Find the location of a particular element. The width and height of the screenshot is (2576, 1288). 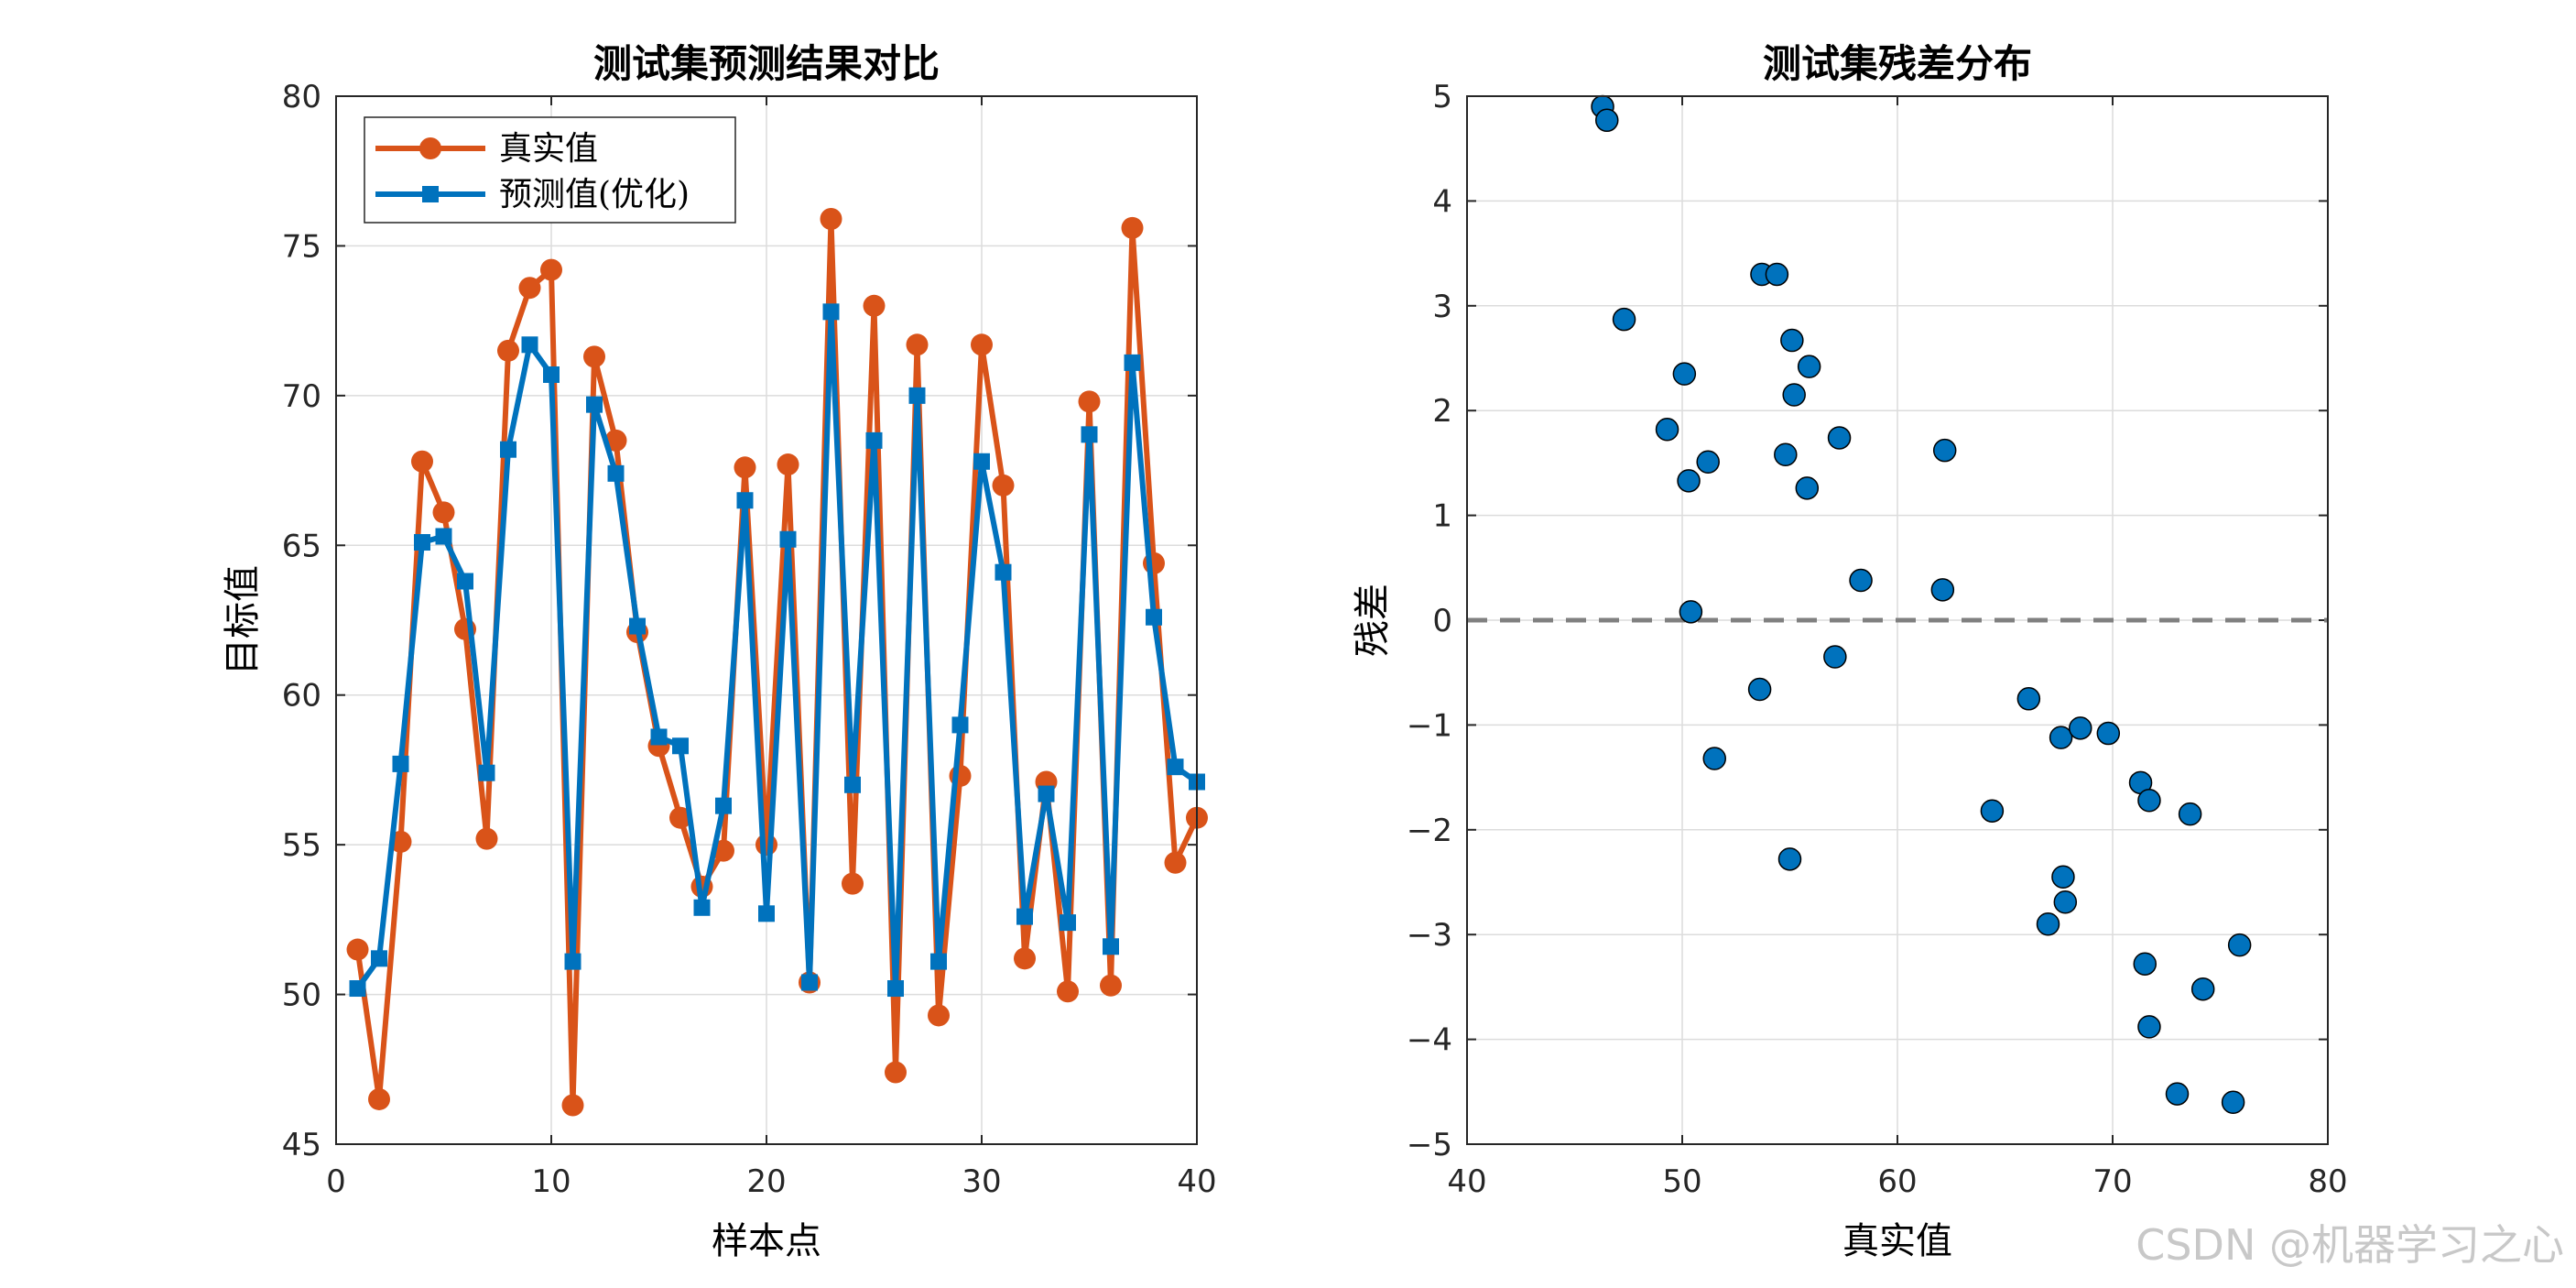

line-chart-y-tick-label: 45 is located at coordinates (301, 1145).